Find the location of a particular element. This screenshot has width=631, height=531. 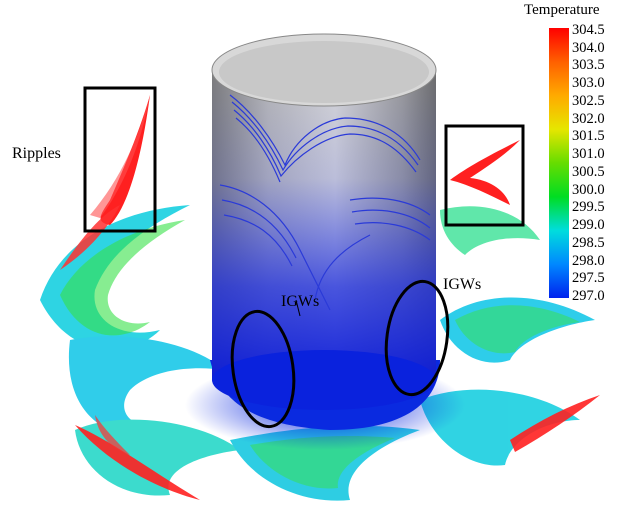

igws-left-label: IGWs is located at coordinates (300, 301).